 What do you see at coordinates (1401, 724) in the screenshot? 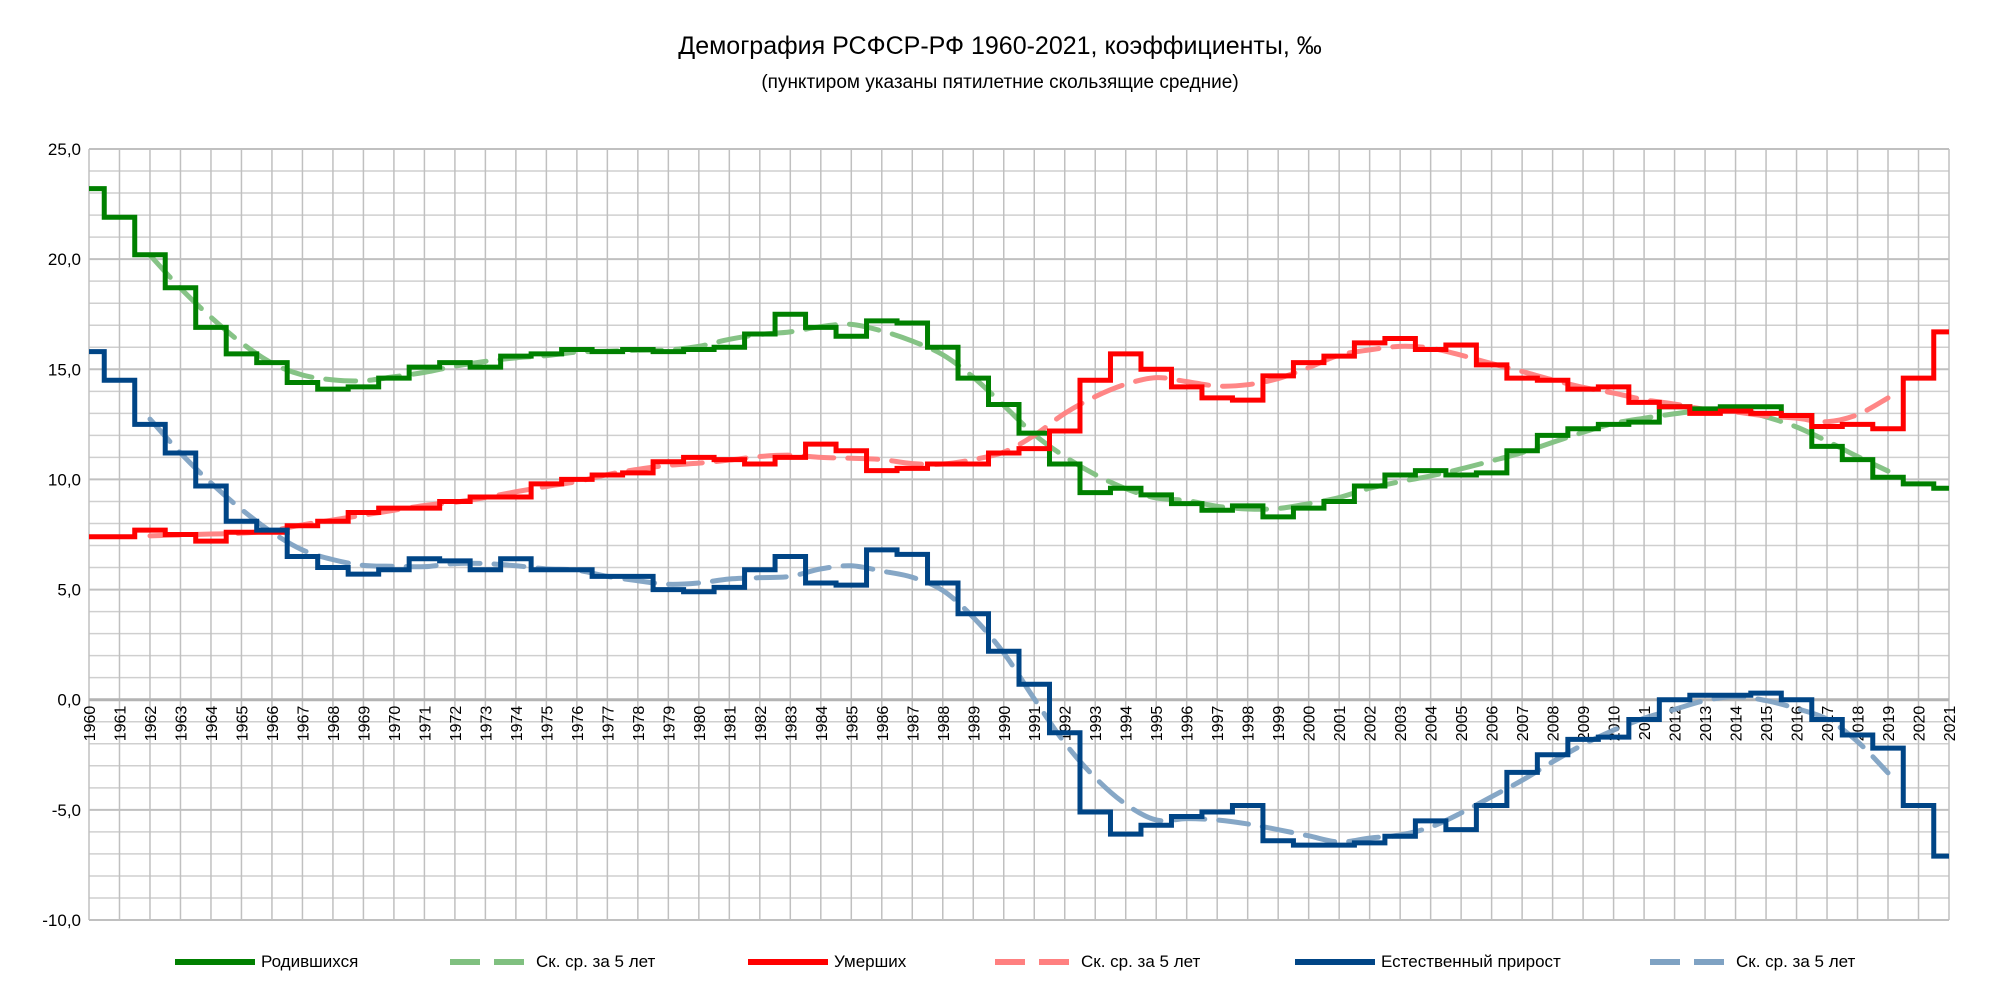
I see `x-tick-label: 2003` at bounding box center [1401, 724].